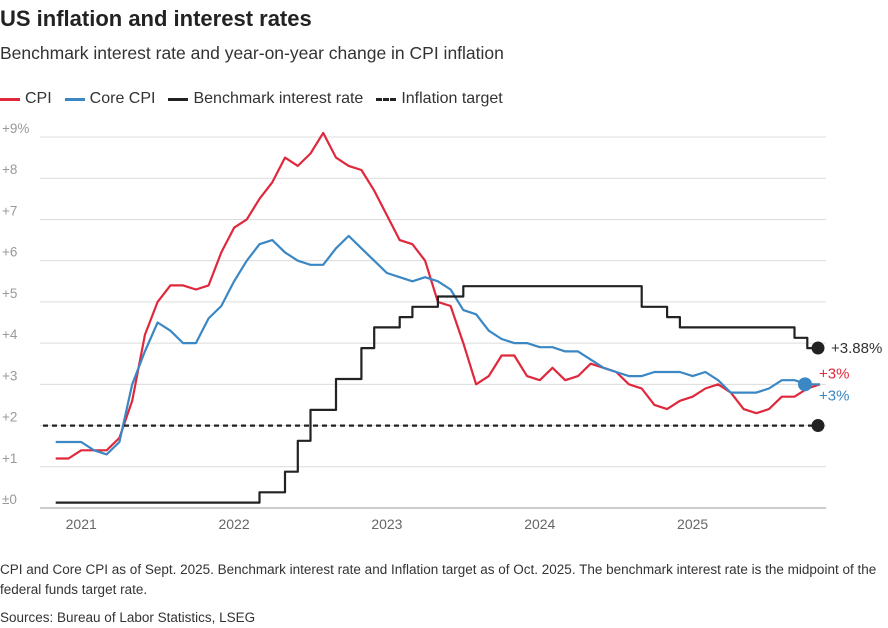 The width and height of the screenshot is (888, 628). What do you see at coordinates (156, 18) in the screenshot?
I see `chart-title: US inflation and interest rates` at bounding box center [156, 18].